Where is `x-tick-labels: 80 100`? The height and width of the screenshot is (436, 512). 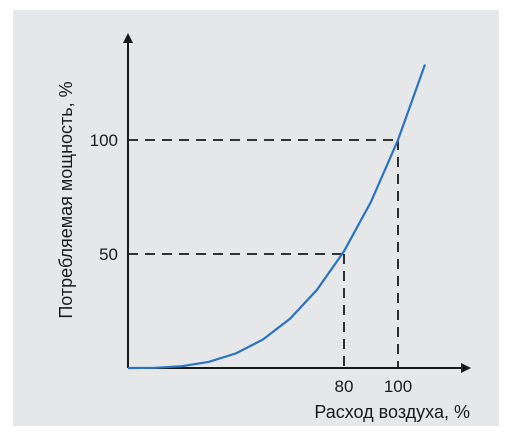
x-tick-labels: 80 100 is located at coordinates (374, 386).